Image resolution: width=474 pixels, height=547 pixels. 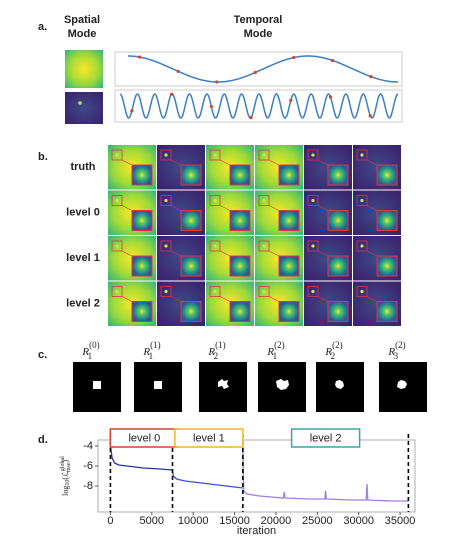 I want to click on y-label-part: global, so click(x=63, y=463).